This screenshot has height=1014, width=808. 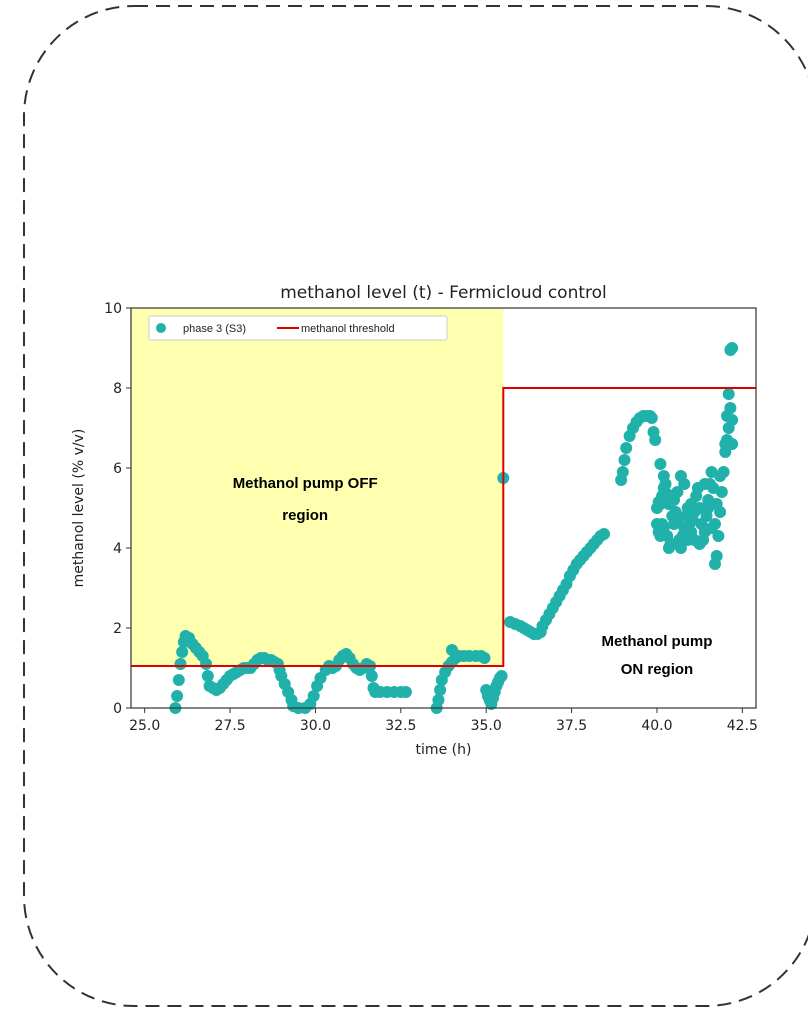 I want to click on x-tick-label: 40.0, so click(x=656, y=726).